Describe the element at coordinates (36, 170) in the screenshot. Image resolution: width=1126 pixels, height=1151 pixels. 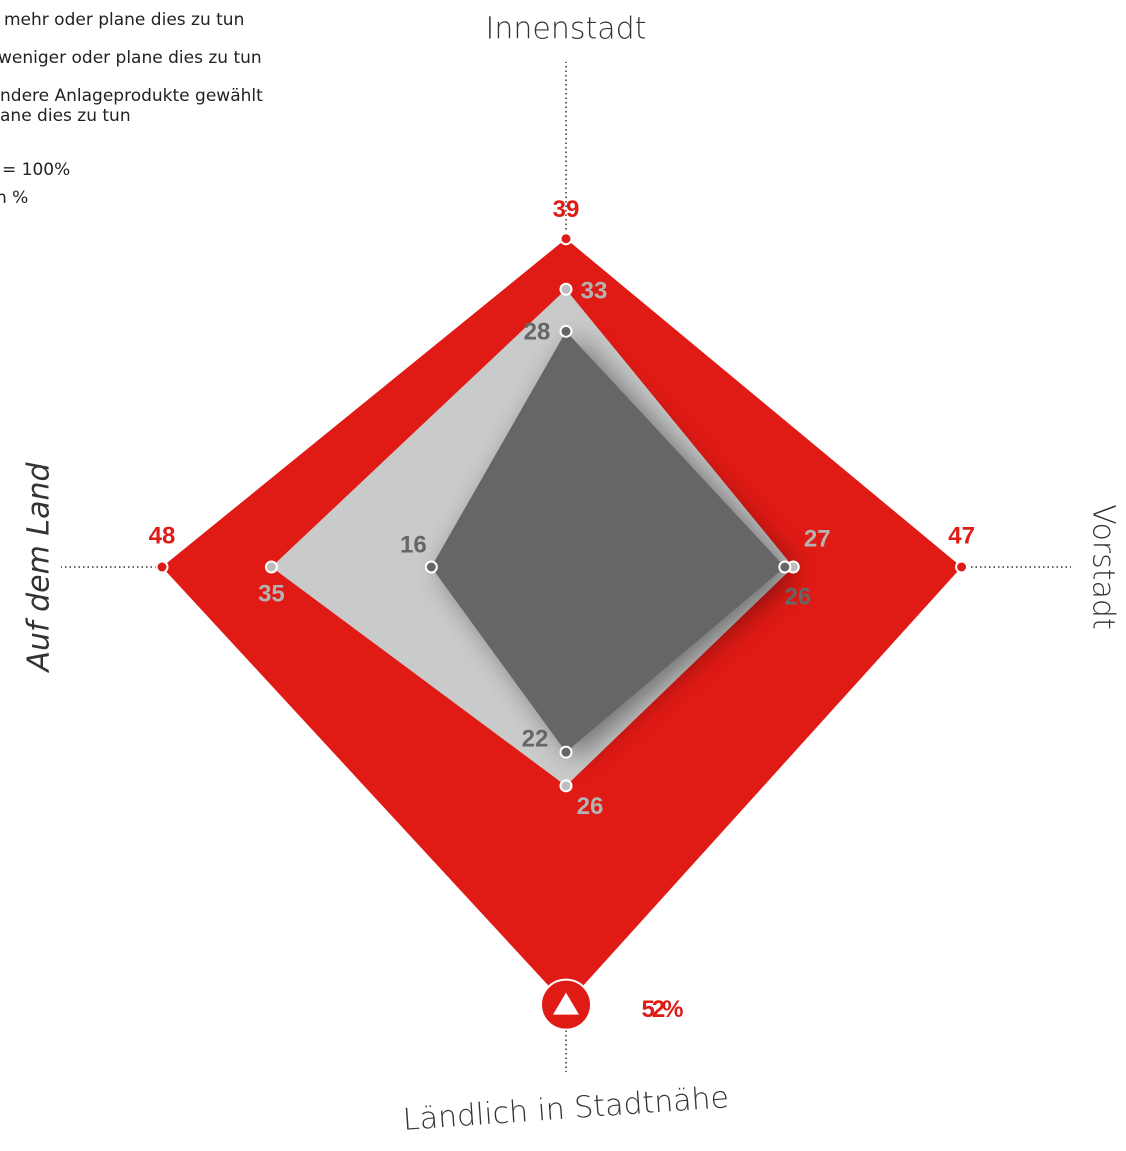
I see `legend-note: = 100%` at that location.